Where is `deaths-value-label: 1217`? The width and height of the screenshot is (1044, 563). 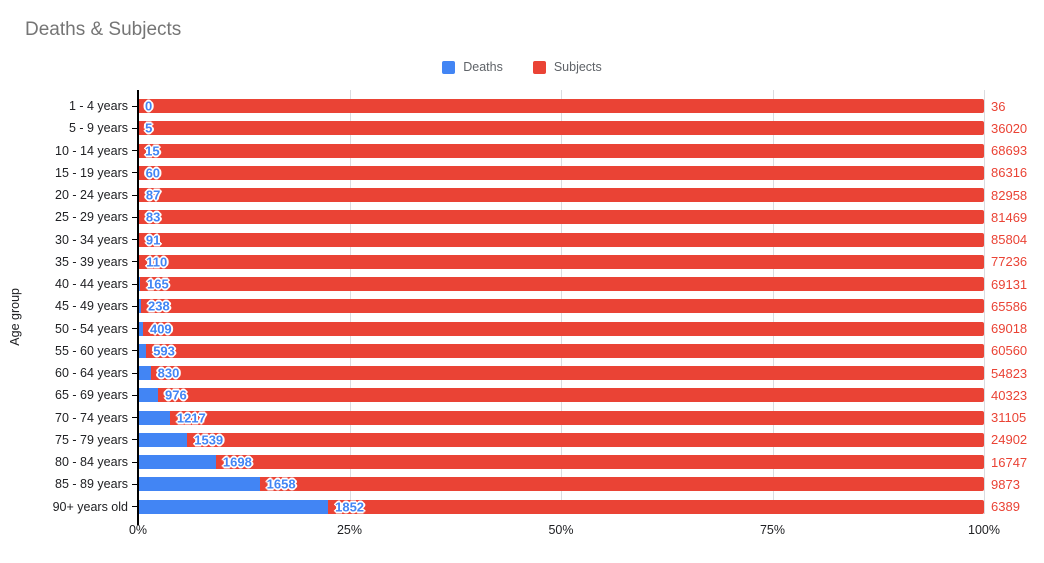
deaths-value-label: 1217 is located at coordinates (191, 418).